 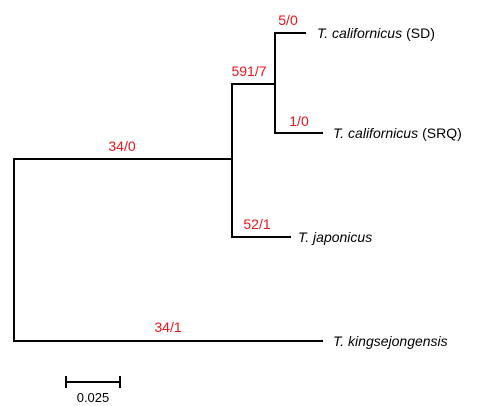 I want to click on taxon-label-japonicus: T. japonicus, so click(x=335, y=237).